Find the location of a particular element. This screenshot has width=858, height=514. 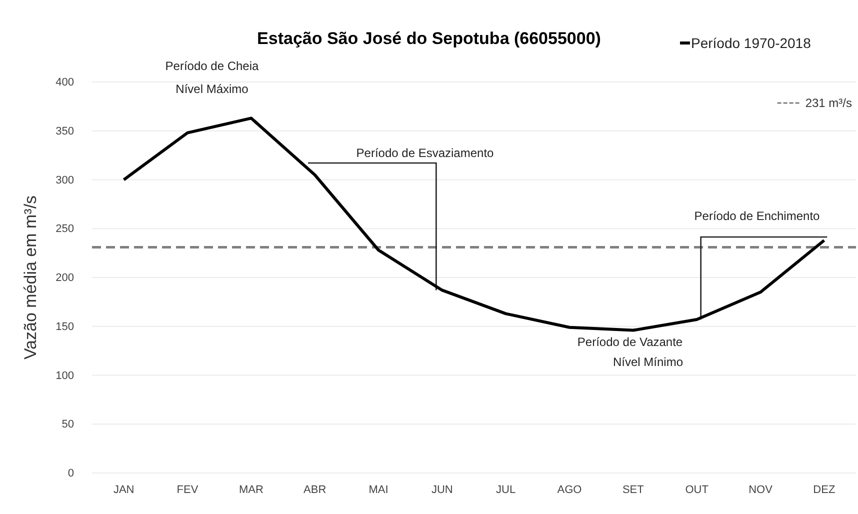

x-tick-label: MAI is located at coordinates (378, 490).